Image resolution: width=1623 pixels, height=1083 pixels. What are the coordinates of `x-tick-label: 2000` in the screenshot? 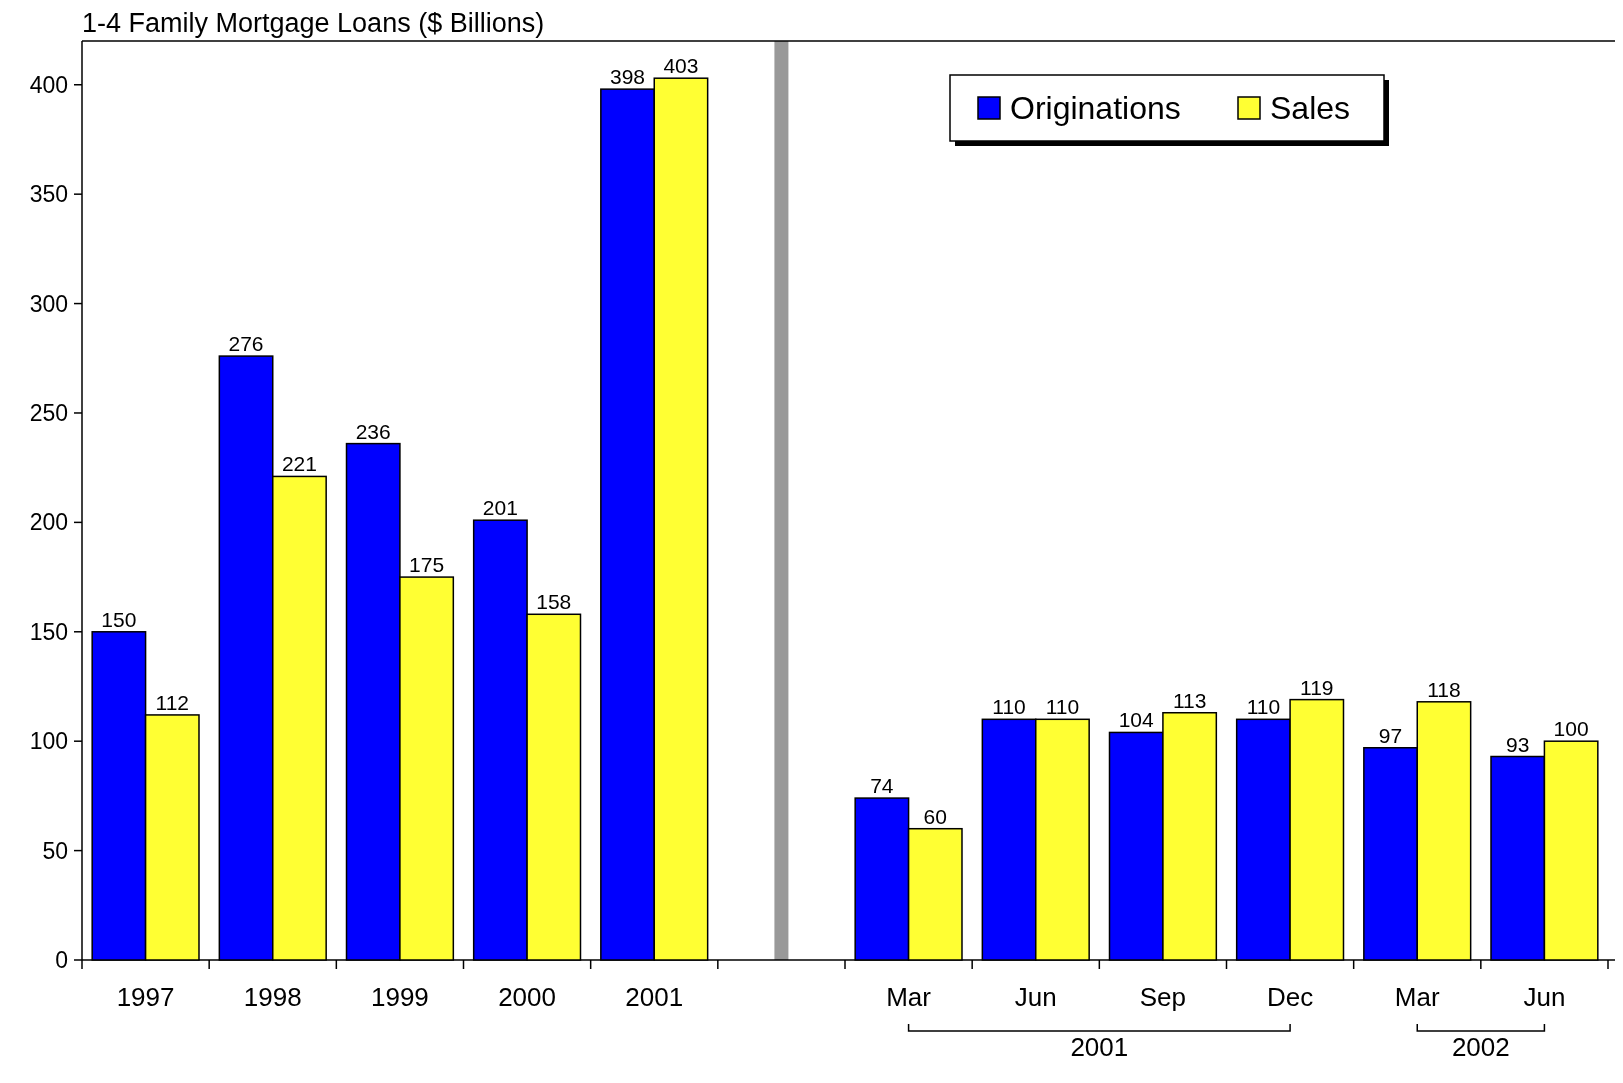 It's located at (527, 997).